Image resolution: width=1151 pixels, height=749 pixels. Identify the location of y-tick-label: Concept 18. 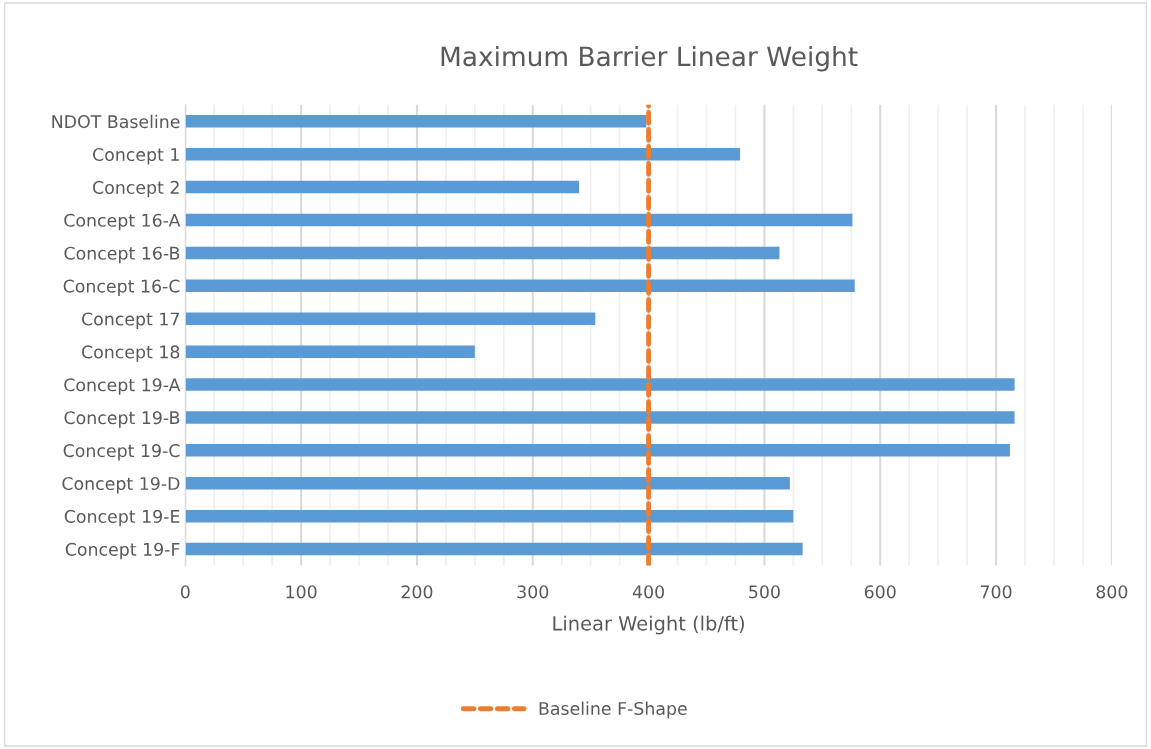
(131, 353).